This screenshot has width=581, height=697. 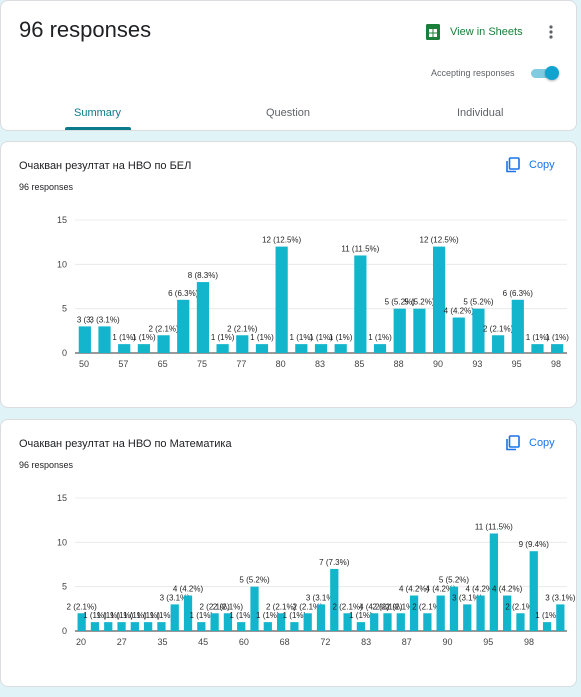 I want to click on x-tick-label: 27, so click(x=122, y=642).